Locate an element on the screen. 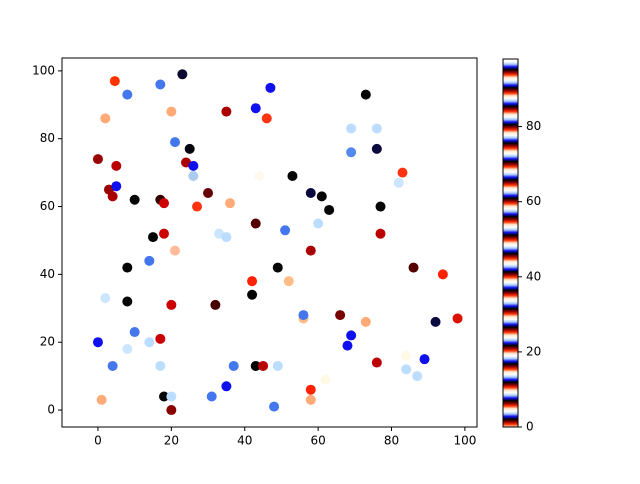 This screenshot has width=640, height=484. y-tick-label: 0 is located at coordinates (51, 410).